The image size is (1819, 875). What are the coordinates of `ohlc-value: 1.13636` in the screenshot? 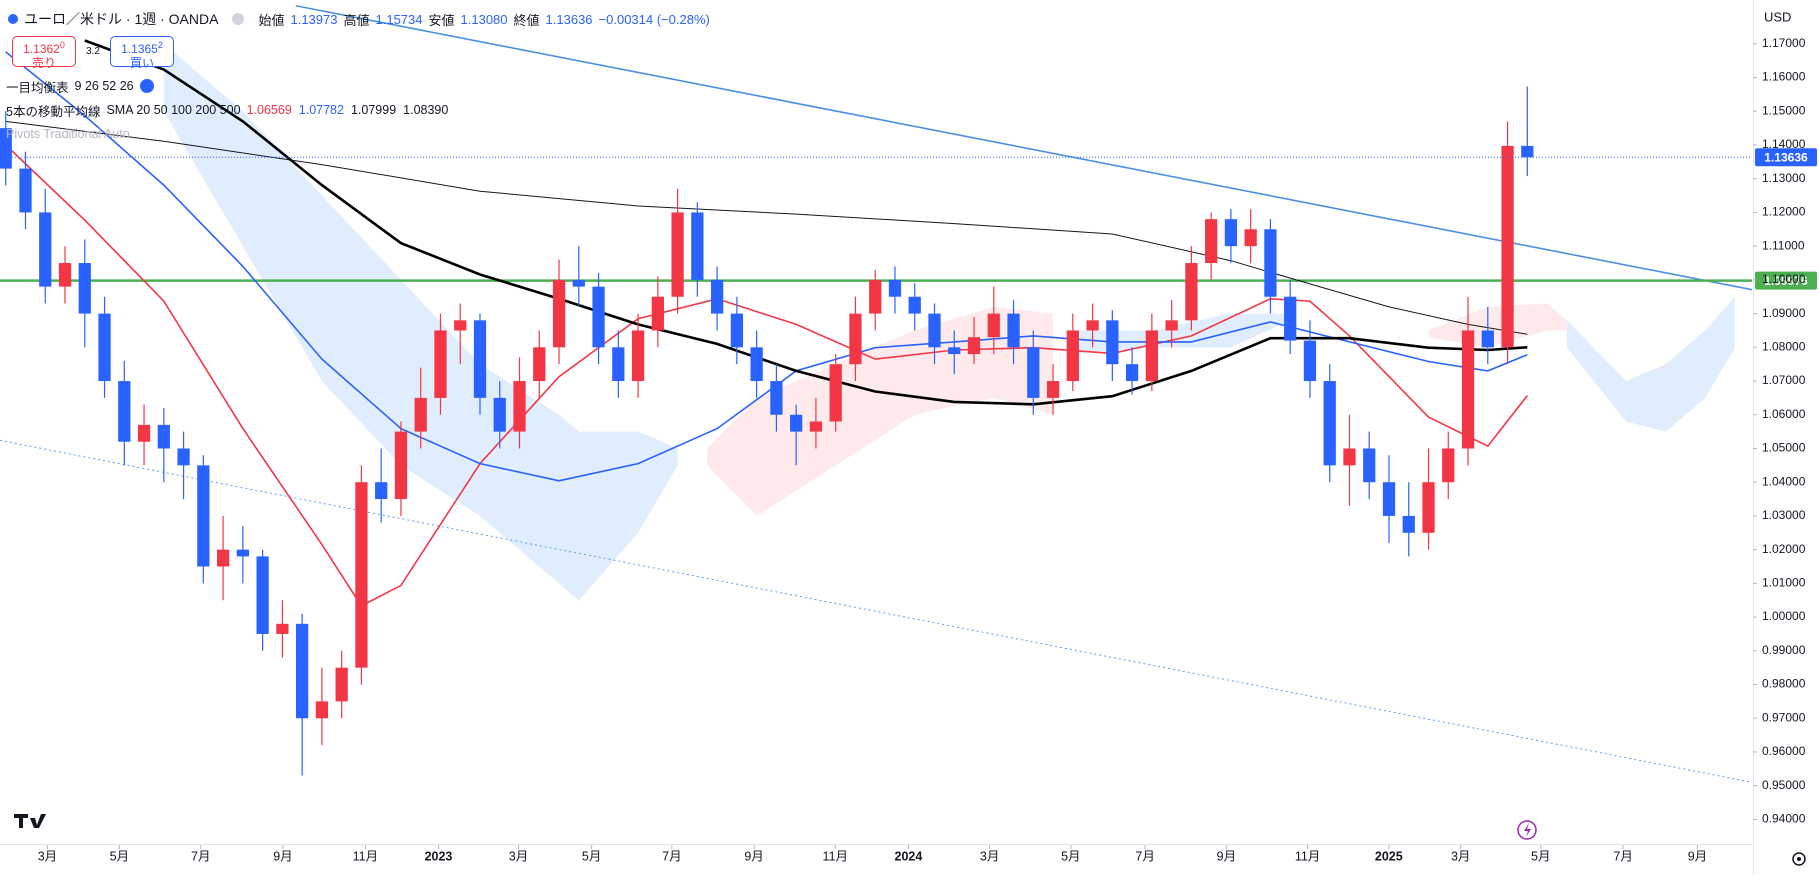 It's located at (569, 19).